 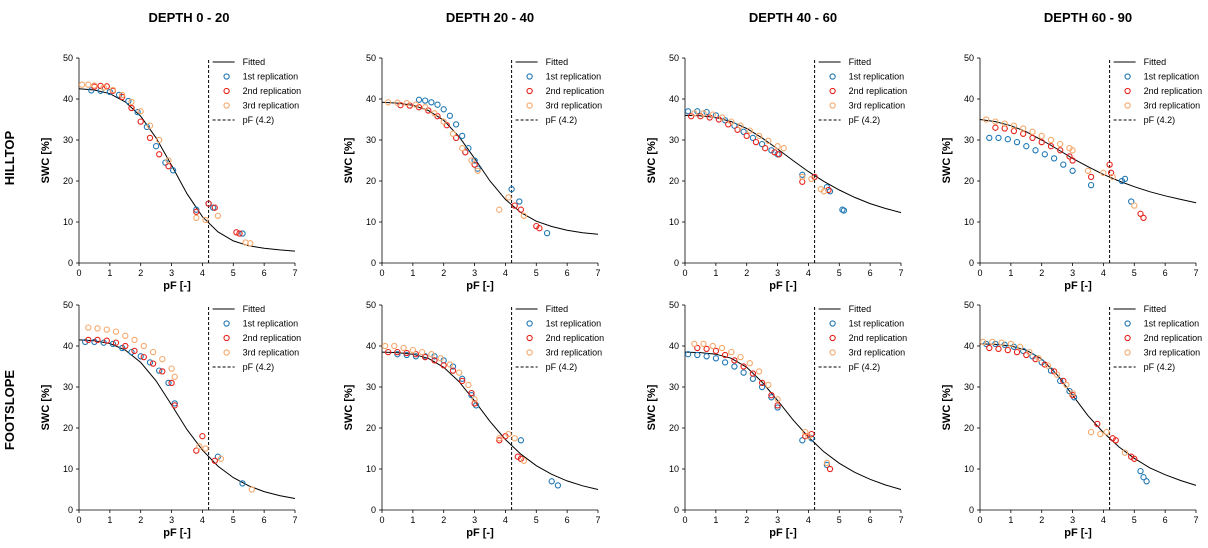 What do you see at coordinates (189, 17) in the screenshot?
I see `column-title-depth-0-20: DEPTH 0 - 20` at bounding box center [189, 17].